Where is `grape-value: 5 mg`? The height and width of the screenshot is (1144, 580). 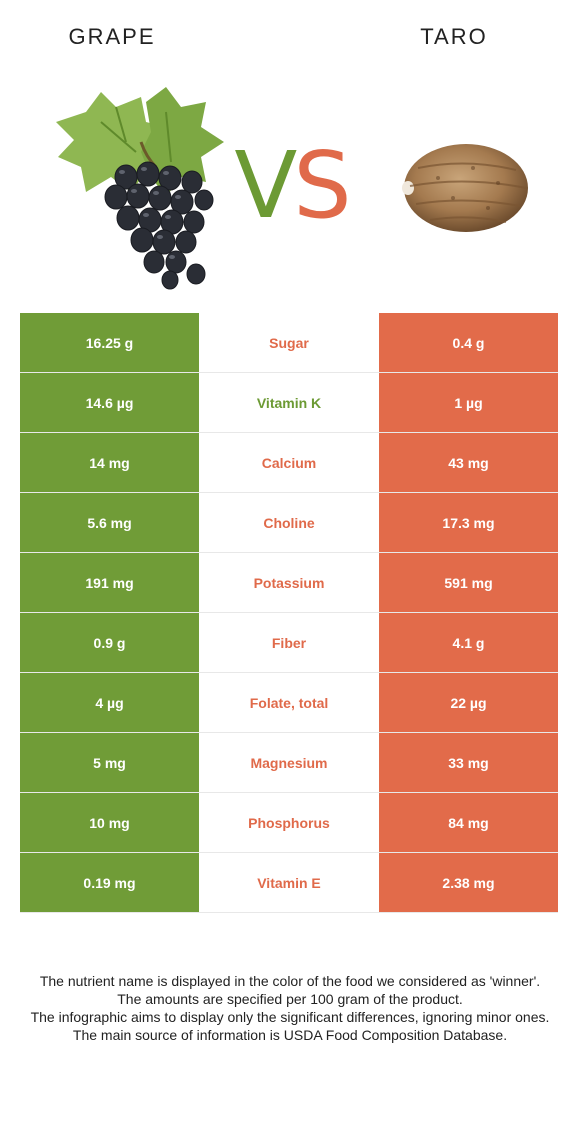
grape-value: 5 mg is located at coordinates (109, 762).